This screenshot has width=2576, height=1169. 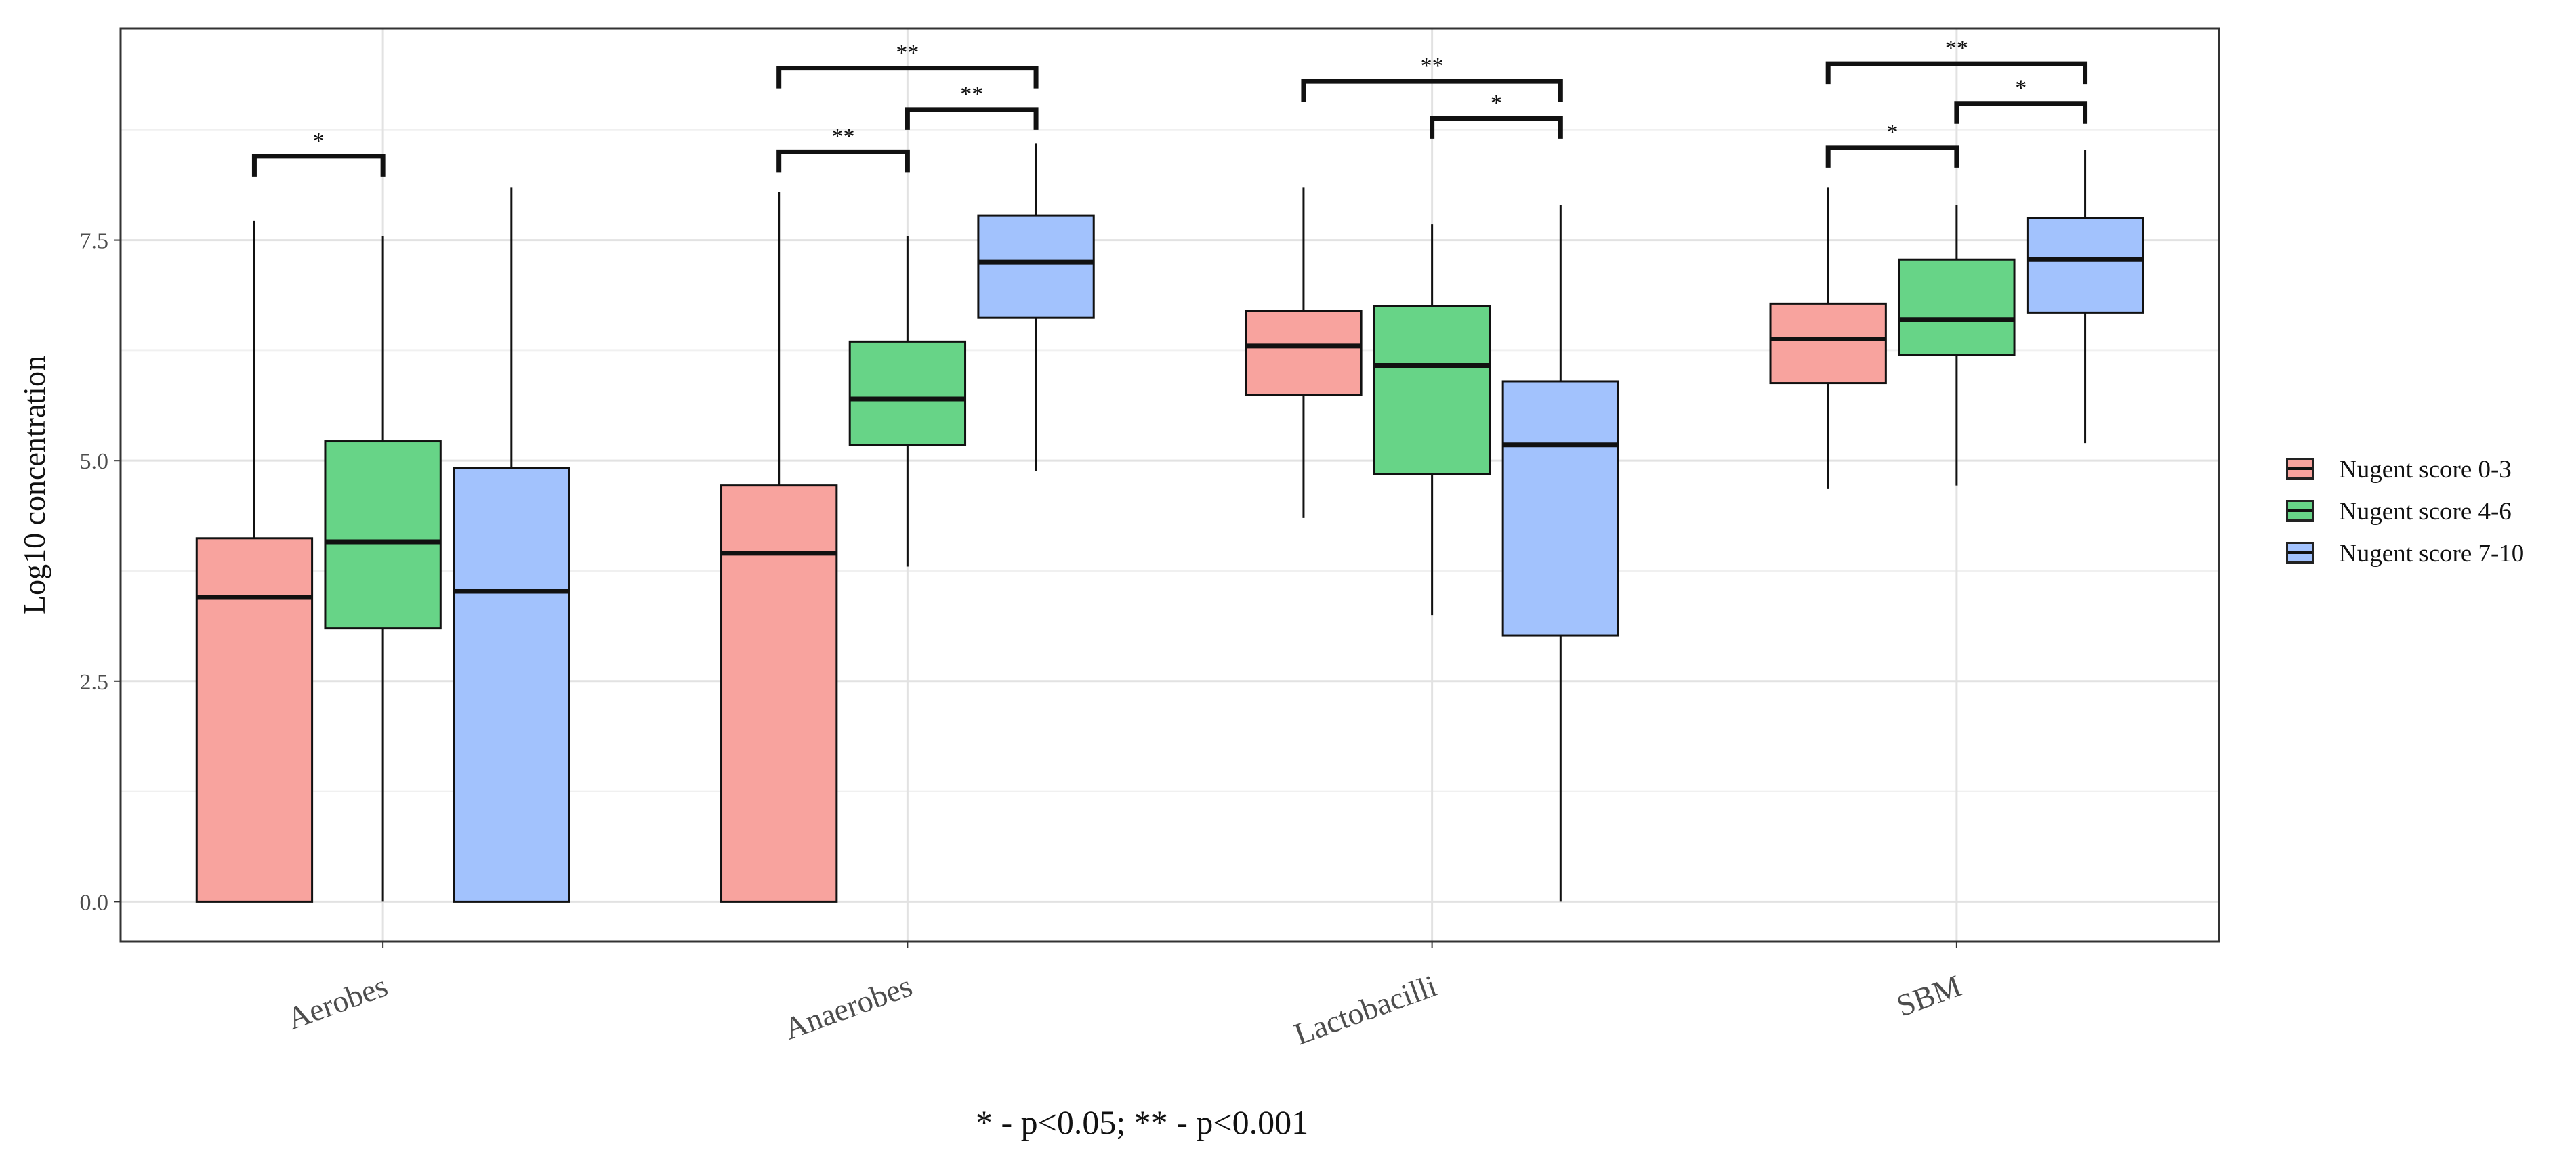 What do you see at coordinates (2425, 470) in the screenshot?
I see `legend-label: Nugent score 0-3` at bounding box center [2425, 470].